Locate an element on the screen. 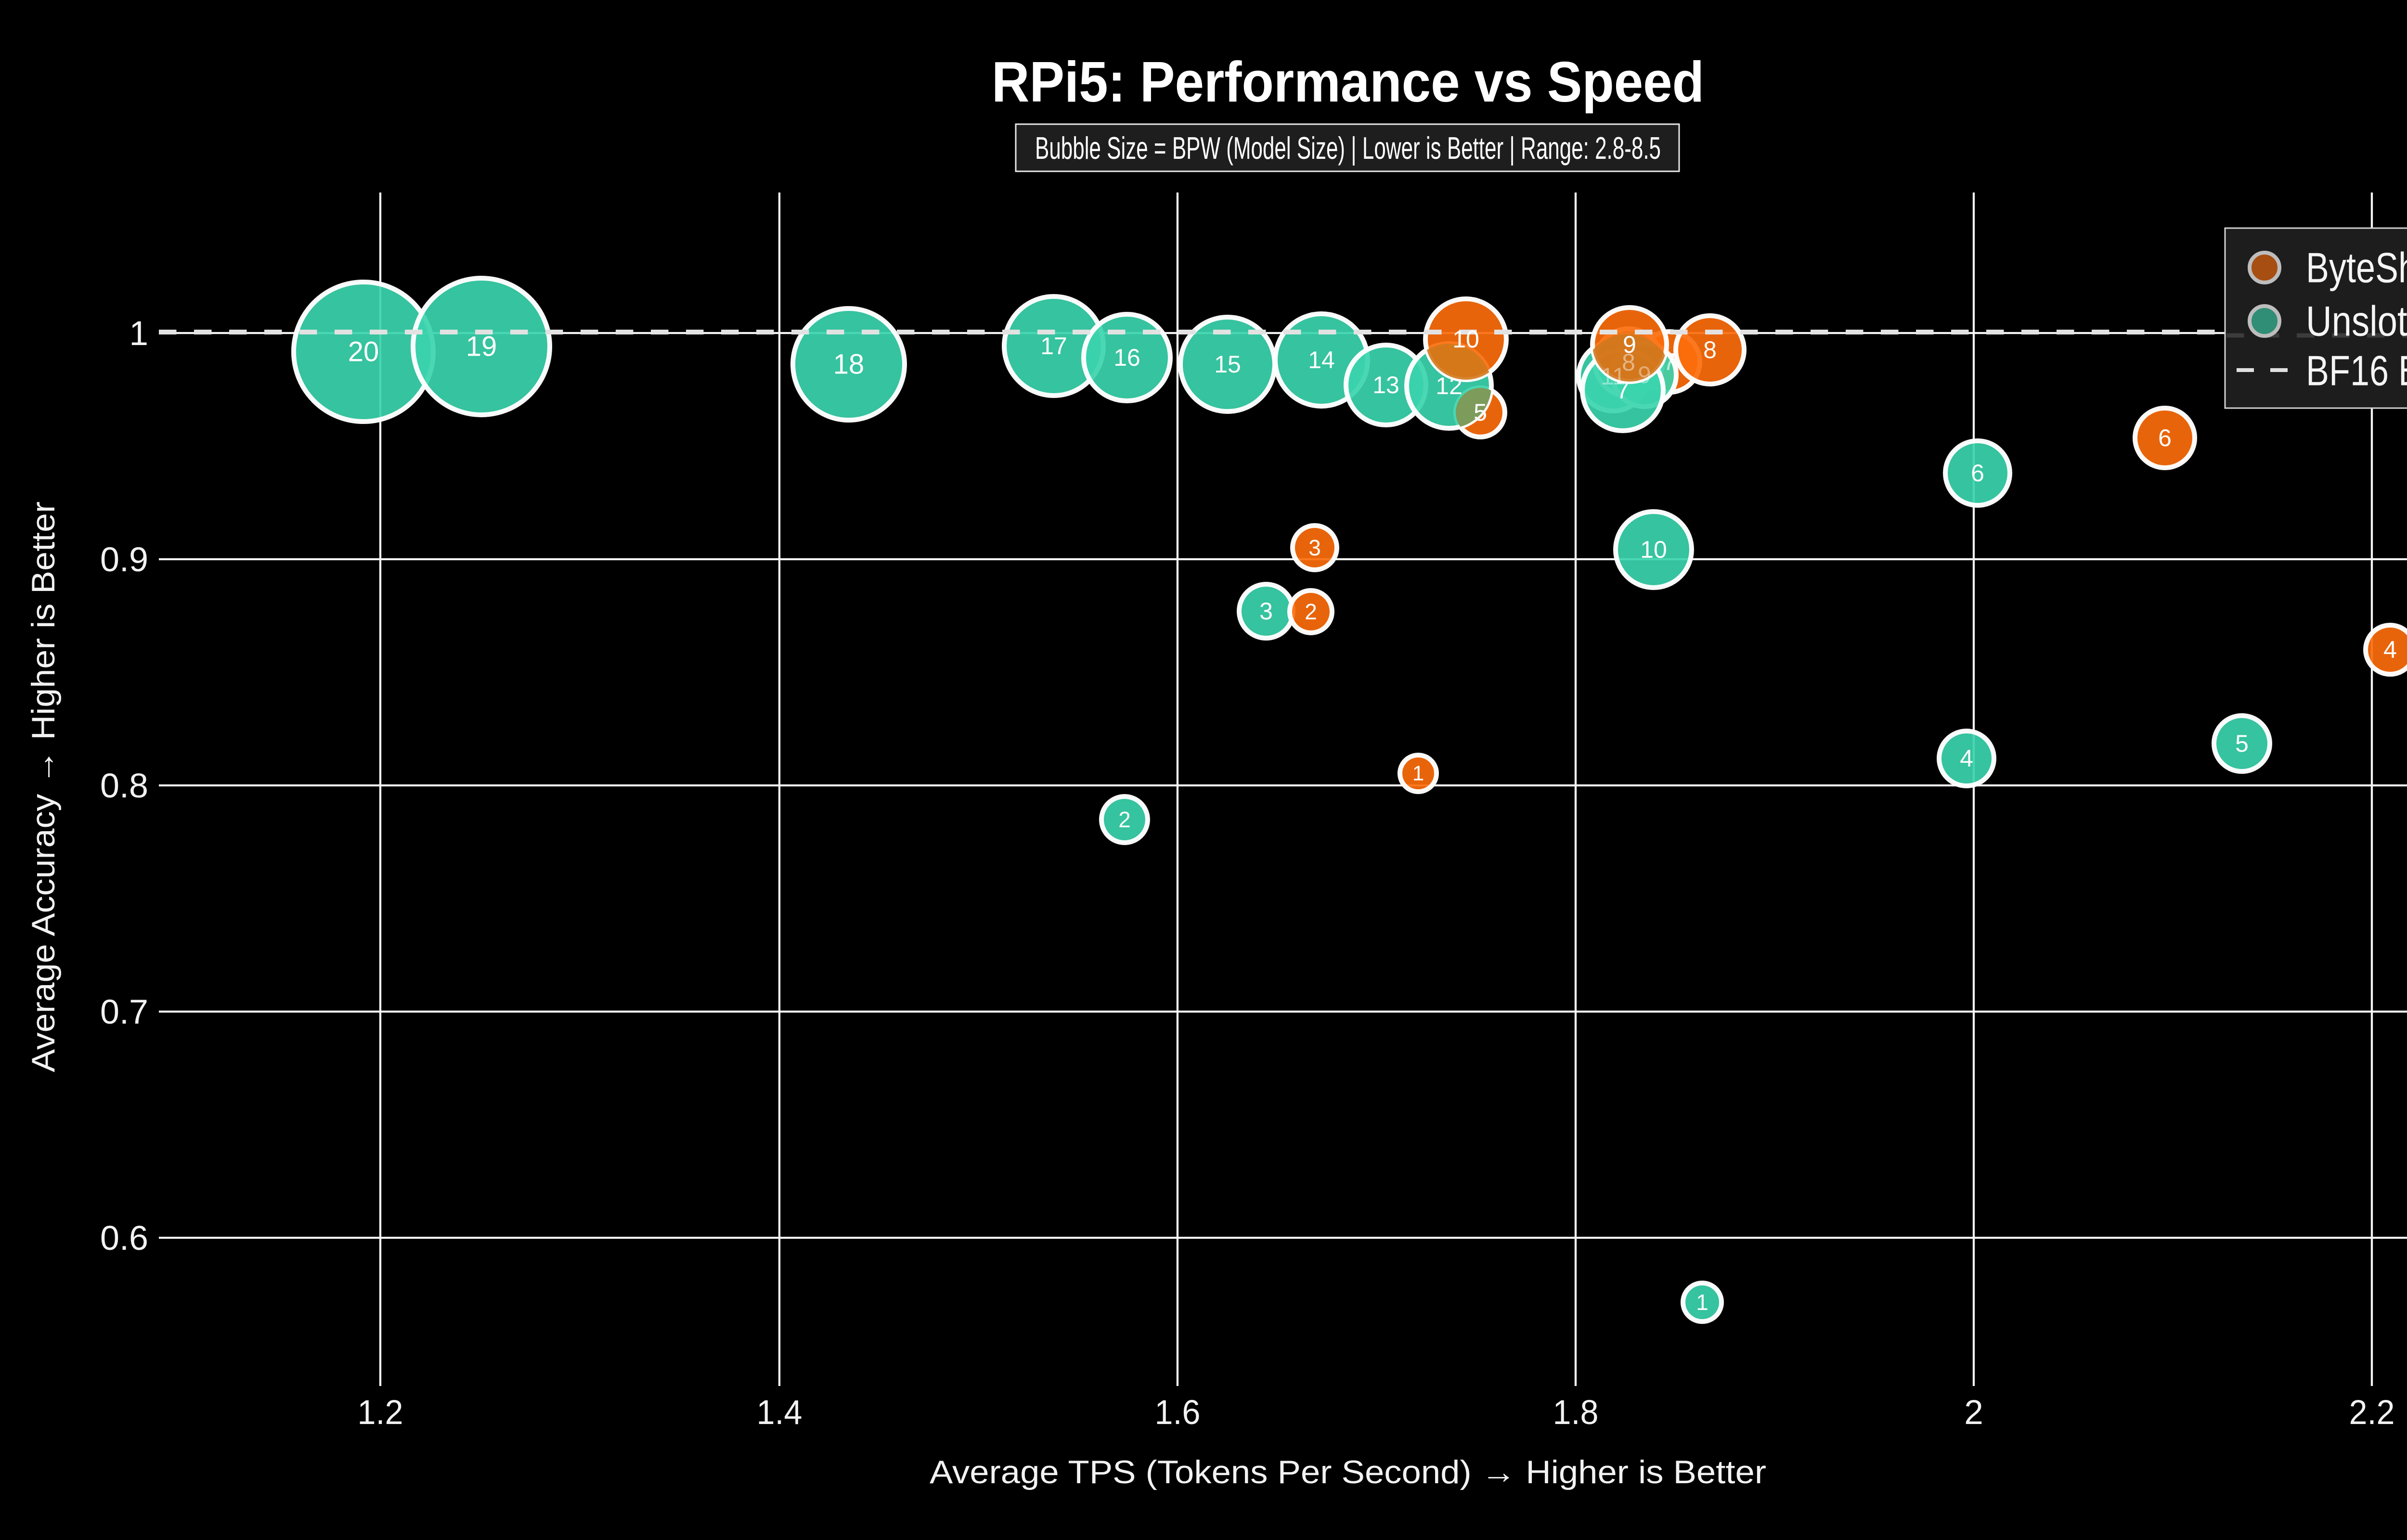 Image resolution: width=2407 pixels, height=1540 pixels. svg-text: 13 is located at coordinates (1385, 385).